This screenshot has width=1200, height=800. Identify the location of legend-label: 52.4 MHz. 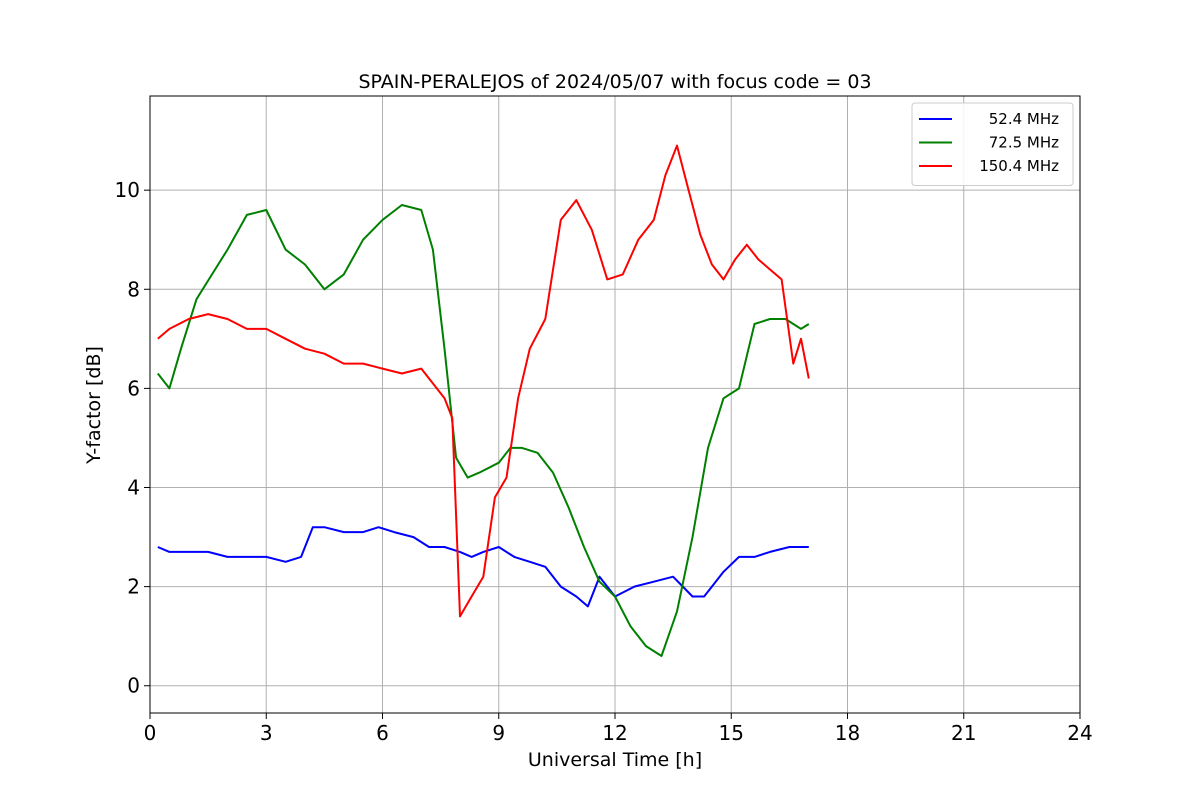
(1024, 119).